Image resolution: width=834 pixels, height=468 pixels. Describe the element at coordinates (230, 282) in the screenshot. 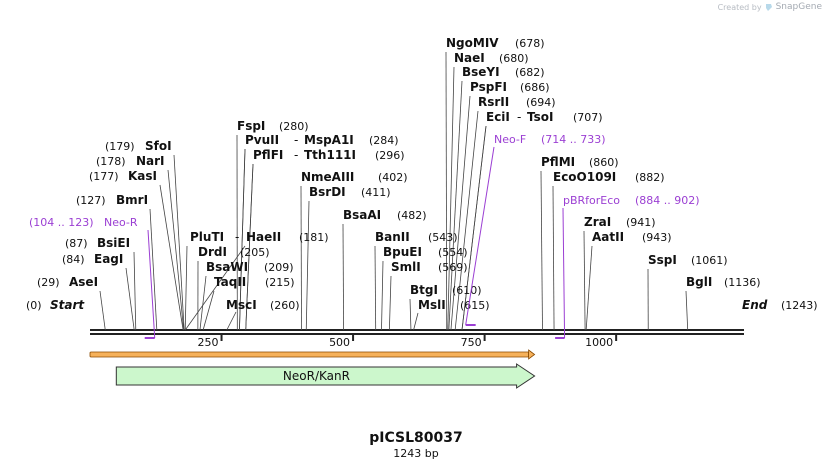

I see `site-taqII: TaqII` at that location.